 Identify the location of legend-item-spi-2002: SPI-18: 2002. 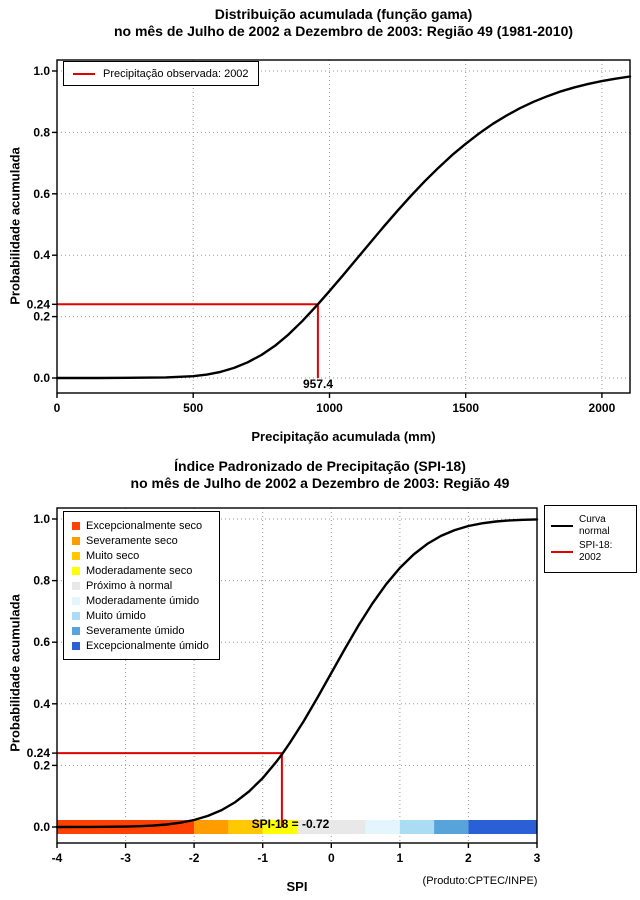
(590, 552).